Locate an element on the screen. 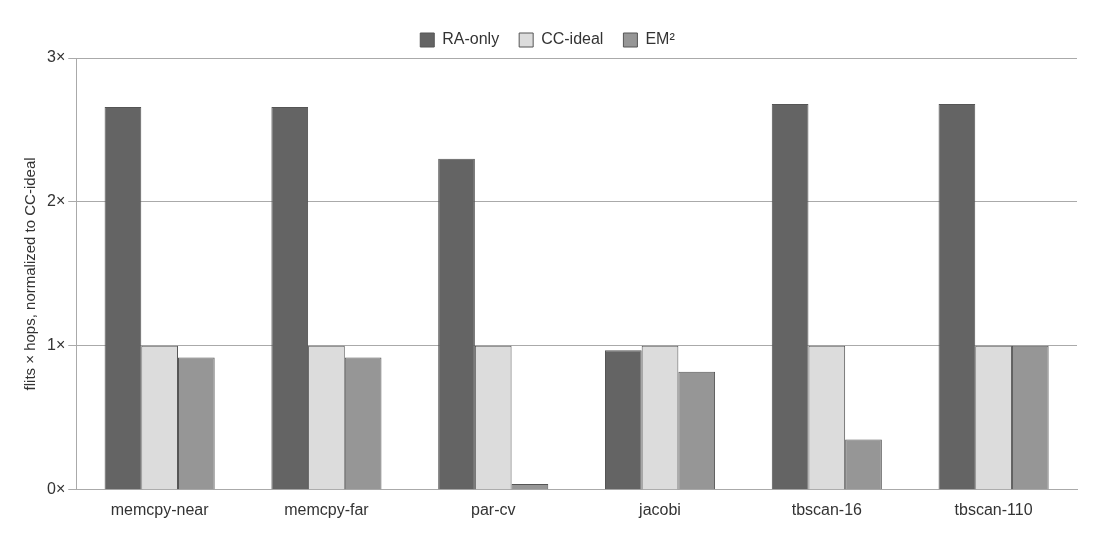  x-tick-label: tbscan-16 is located at coordinates (827, 509).